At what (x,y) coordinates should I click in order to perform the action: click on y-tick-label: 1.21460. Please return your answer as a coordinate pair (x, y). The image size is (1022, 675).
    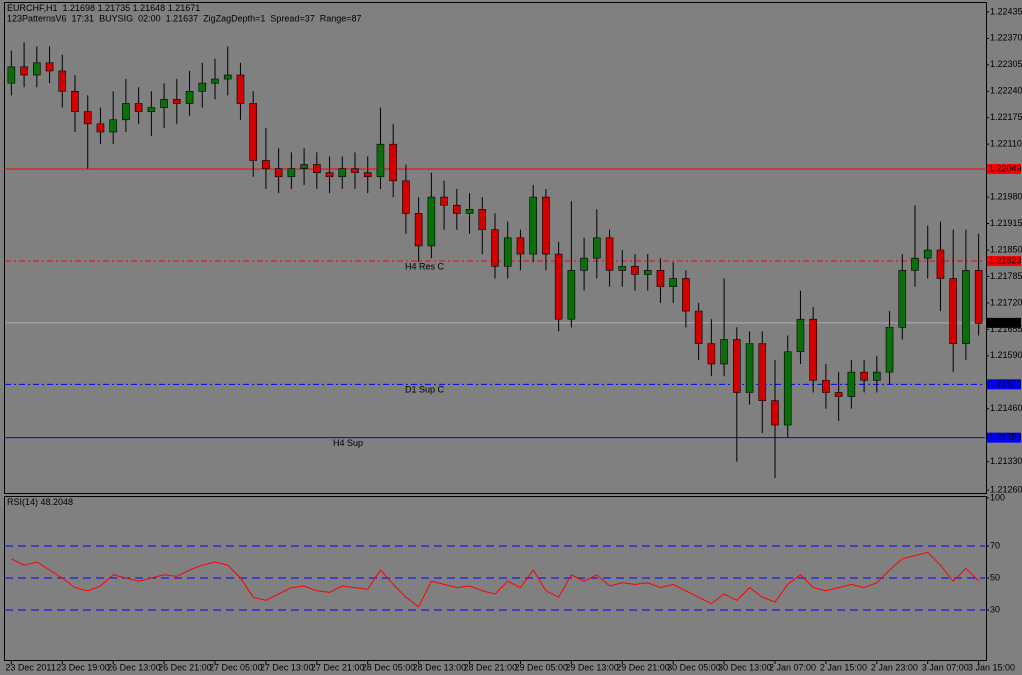
    Looking at the image, I should click on (1006, 408).